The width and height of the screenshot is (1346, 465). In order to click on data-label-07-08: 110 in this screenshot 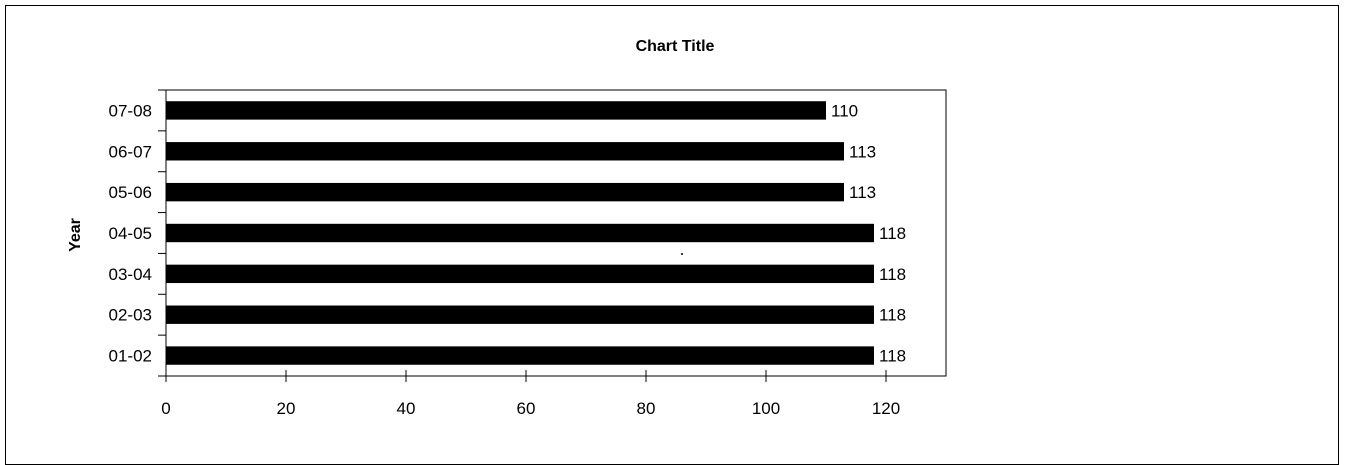, I will do `click(844, 110)`.